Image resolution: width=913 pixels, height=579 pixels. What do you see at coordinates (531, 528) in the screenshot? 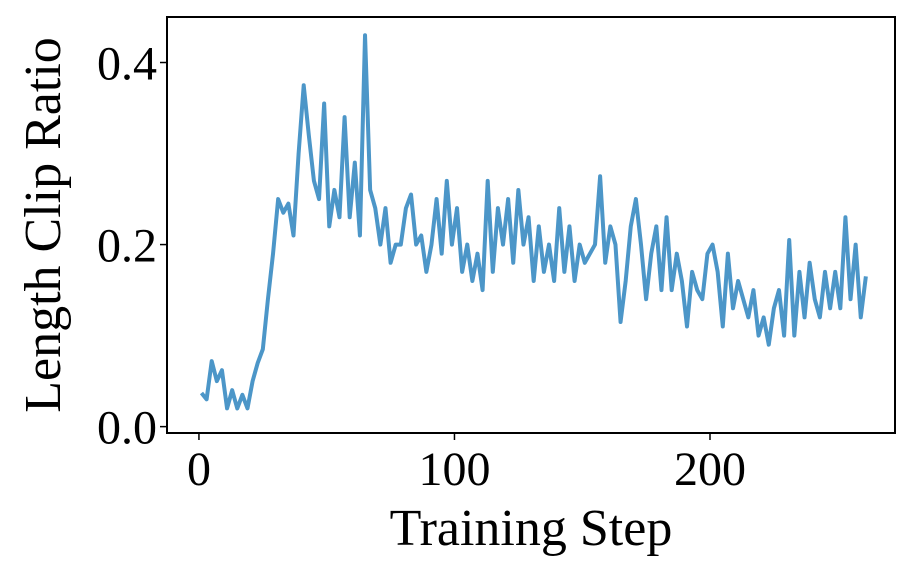
I see `x-axis-label: Training Step` at bounding box center [531, 528].